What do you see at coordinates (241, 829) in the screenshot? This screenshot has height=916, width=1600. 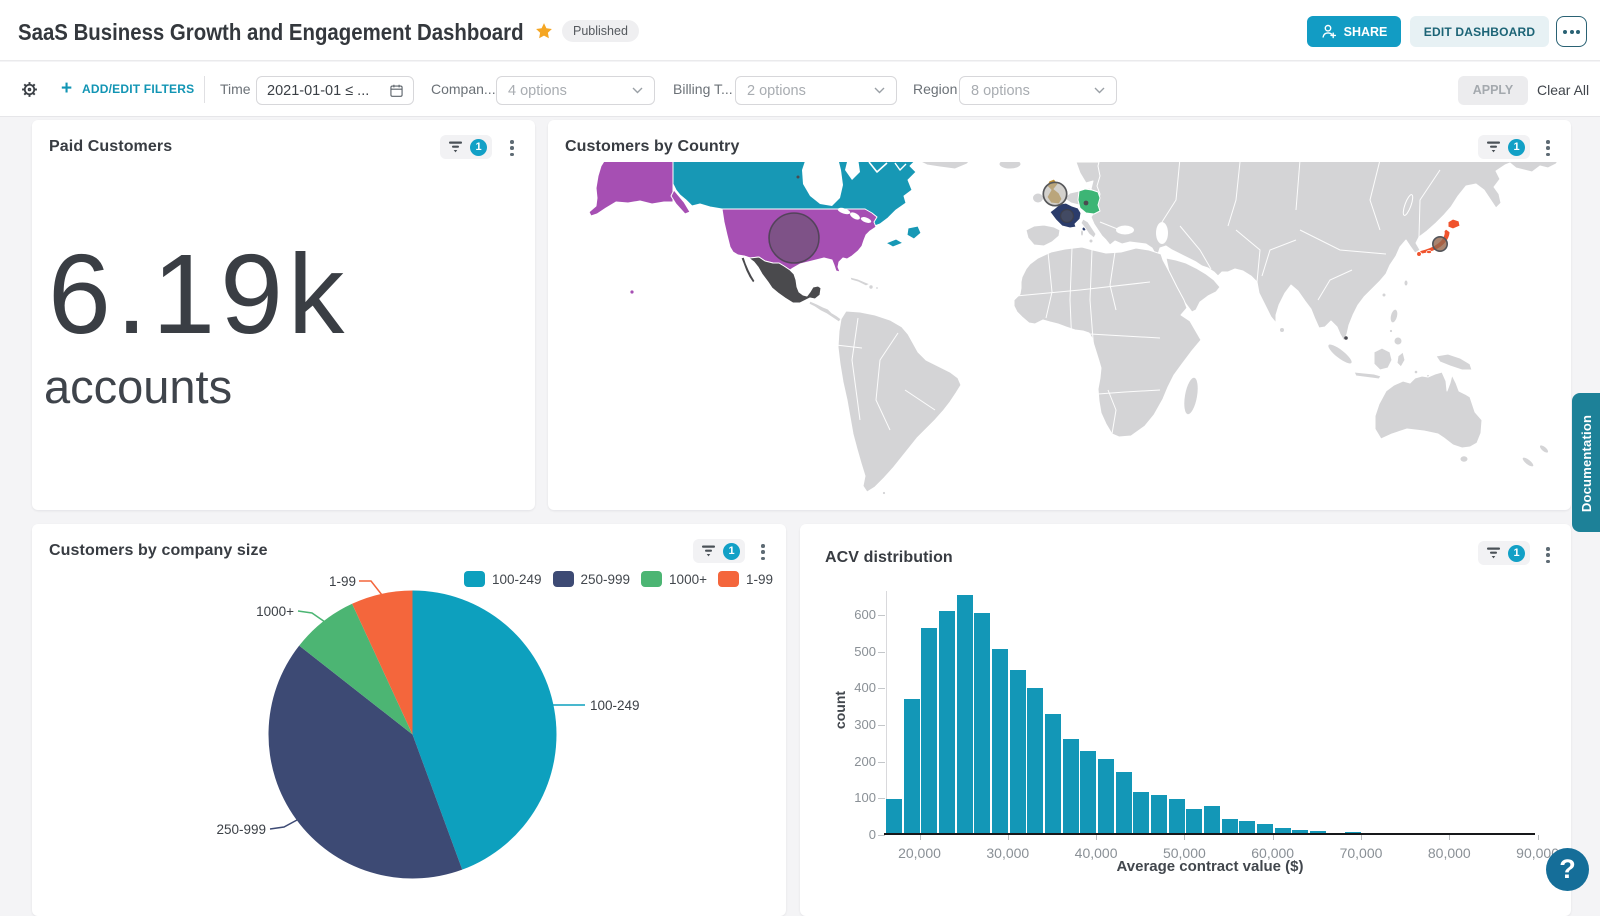 I see `svg-text: 250-999` at bounding box center [241, 829].